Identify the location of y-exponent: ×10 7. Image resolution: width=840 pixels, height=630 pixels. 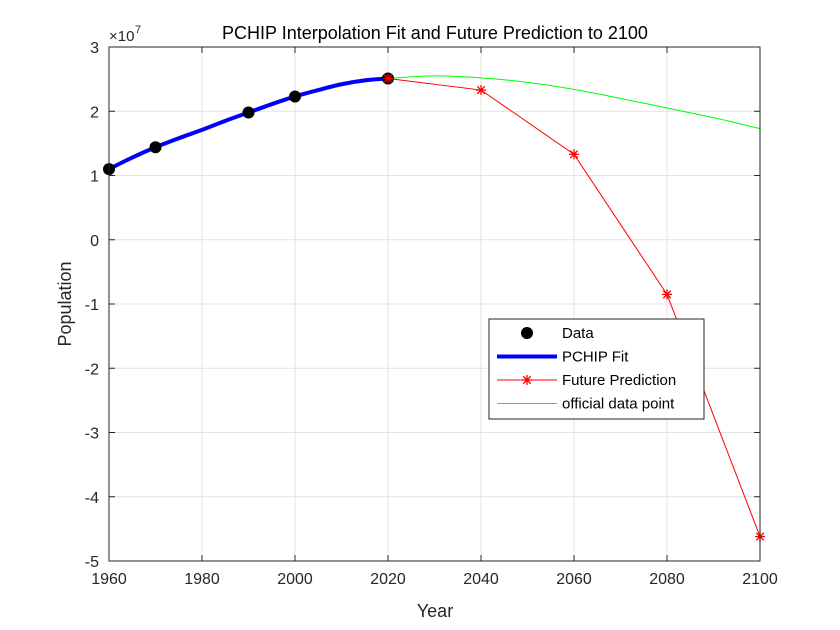
(125, 34).